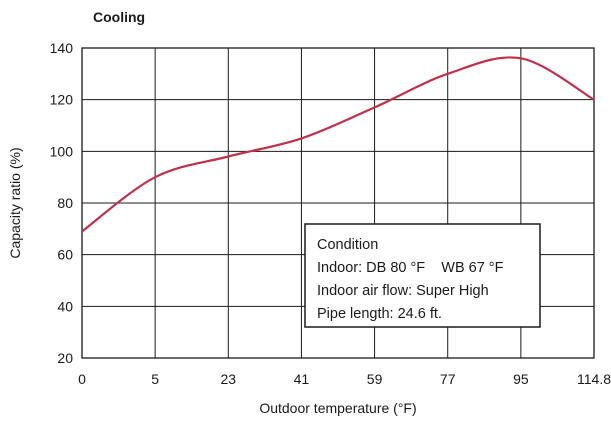  What do you see at coordinates (375, 379) in the screenshot?
I see `x-tick-label: 59` at bounding box center [375, 379].